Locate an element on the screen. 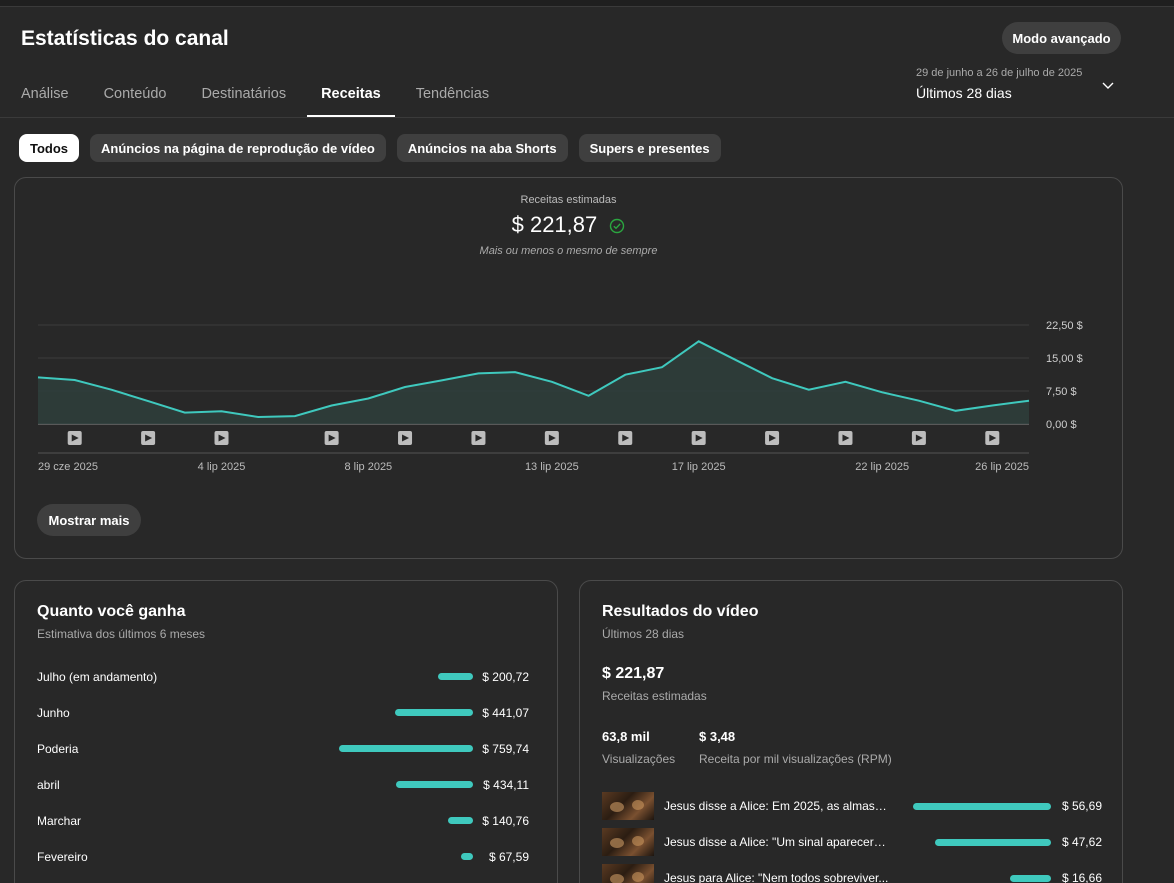  page-title: Estatísticas do canal is located at coordinates (125, 38).